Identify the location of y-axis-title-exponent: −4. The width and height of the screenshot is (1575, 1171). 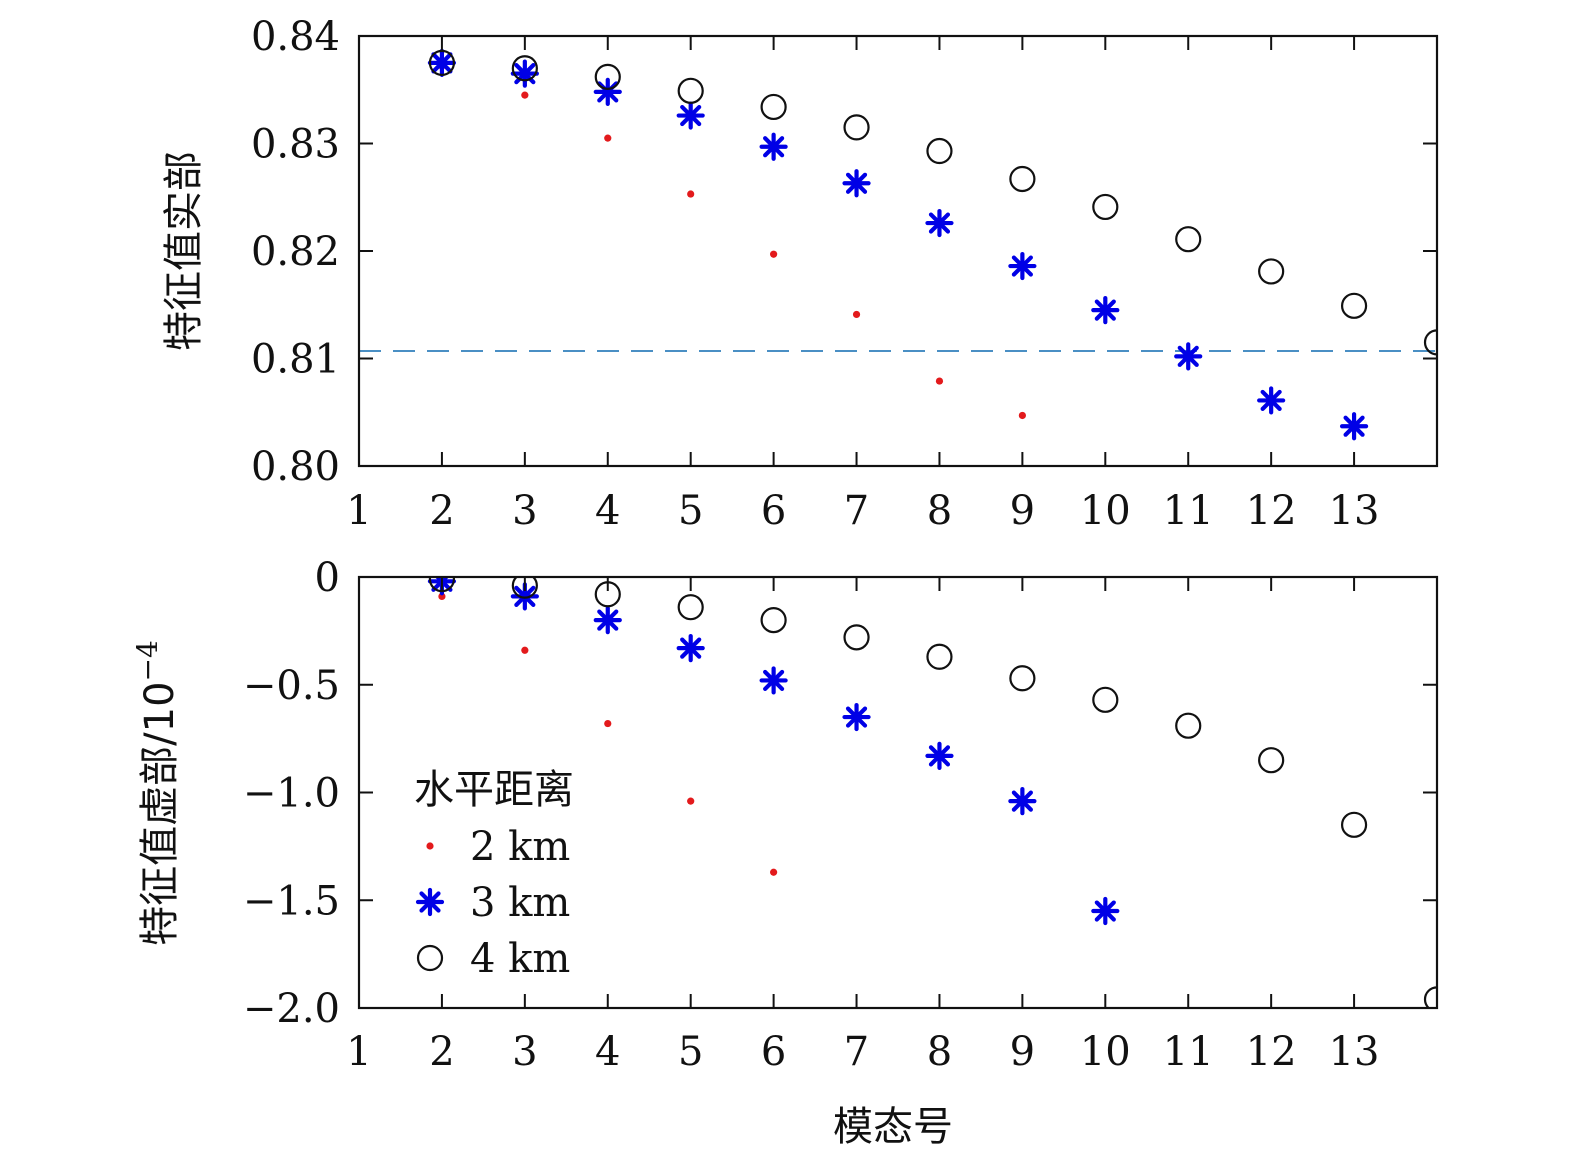
(147, 660).